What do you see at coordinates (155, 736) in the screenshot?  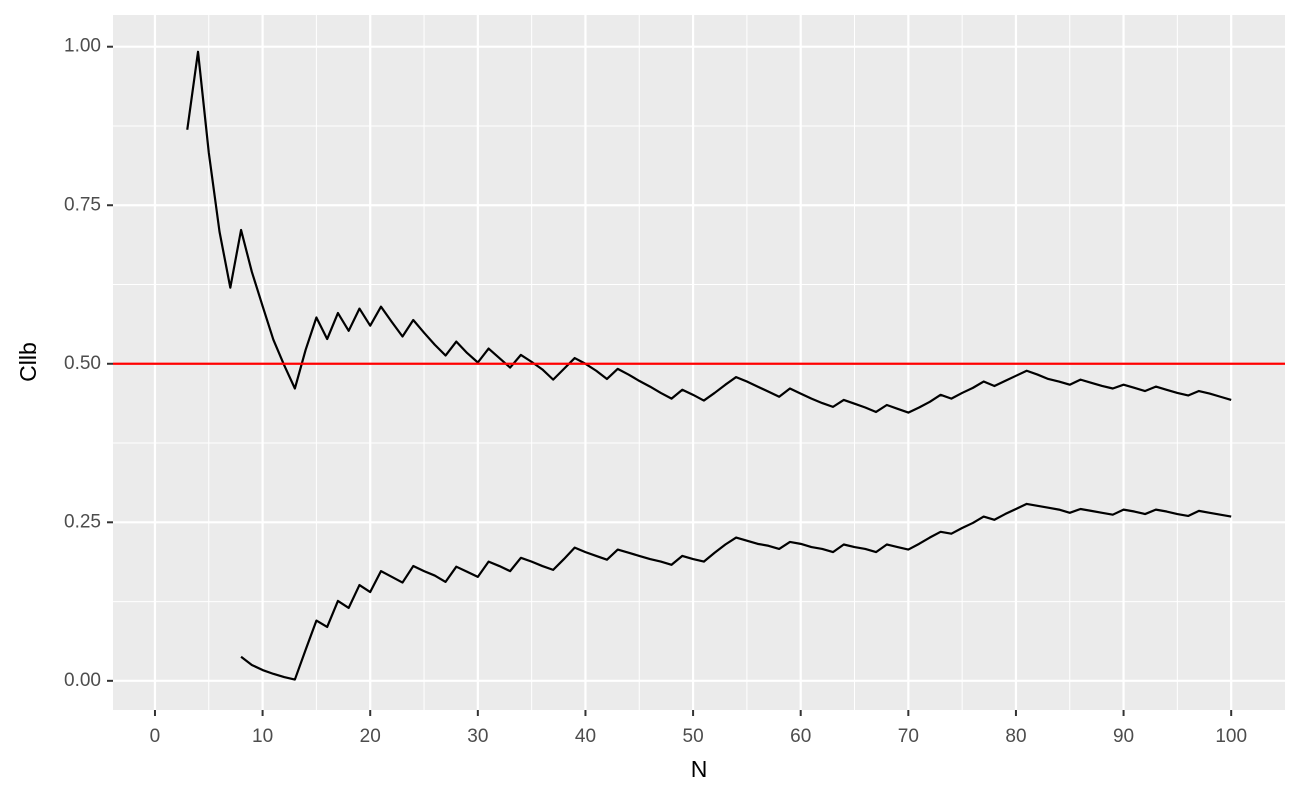 I see `x-tick-label: 0` at bounding box center [155, 736].